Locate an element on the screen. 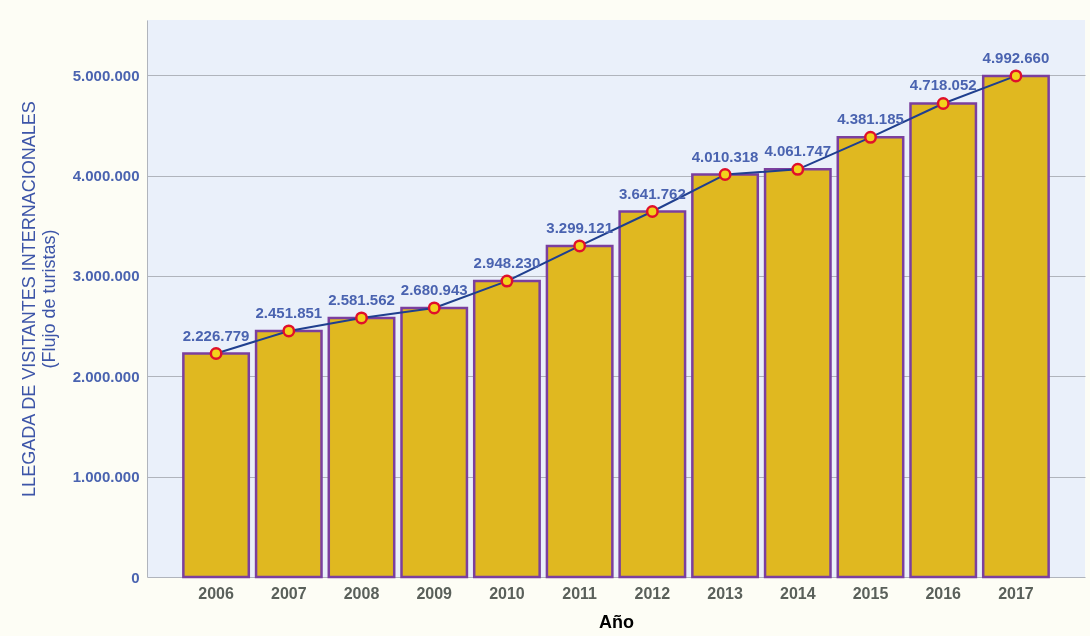  y-tick-label: 4.000.000 is located at coordinates (106, 176).